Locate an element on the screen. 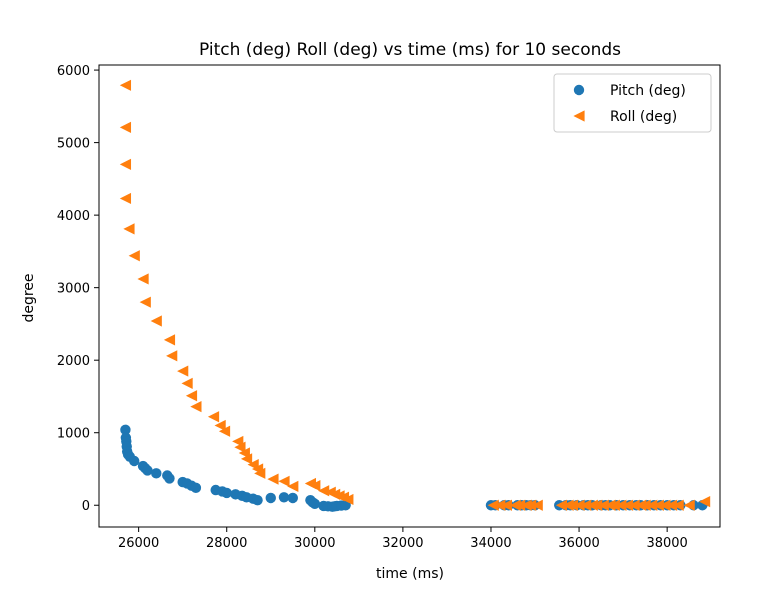  legend-marker-pitch is located at coordinates (579, 90).